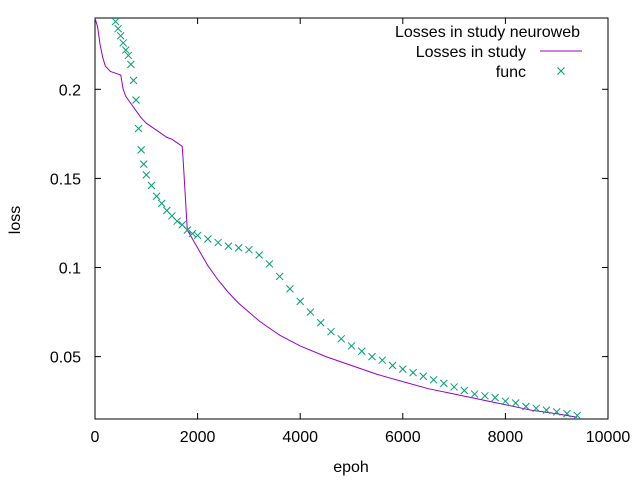 The height and width of the screenshot is (480, 640). I want to click on legend-swatch-func, so click(561, 71).